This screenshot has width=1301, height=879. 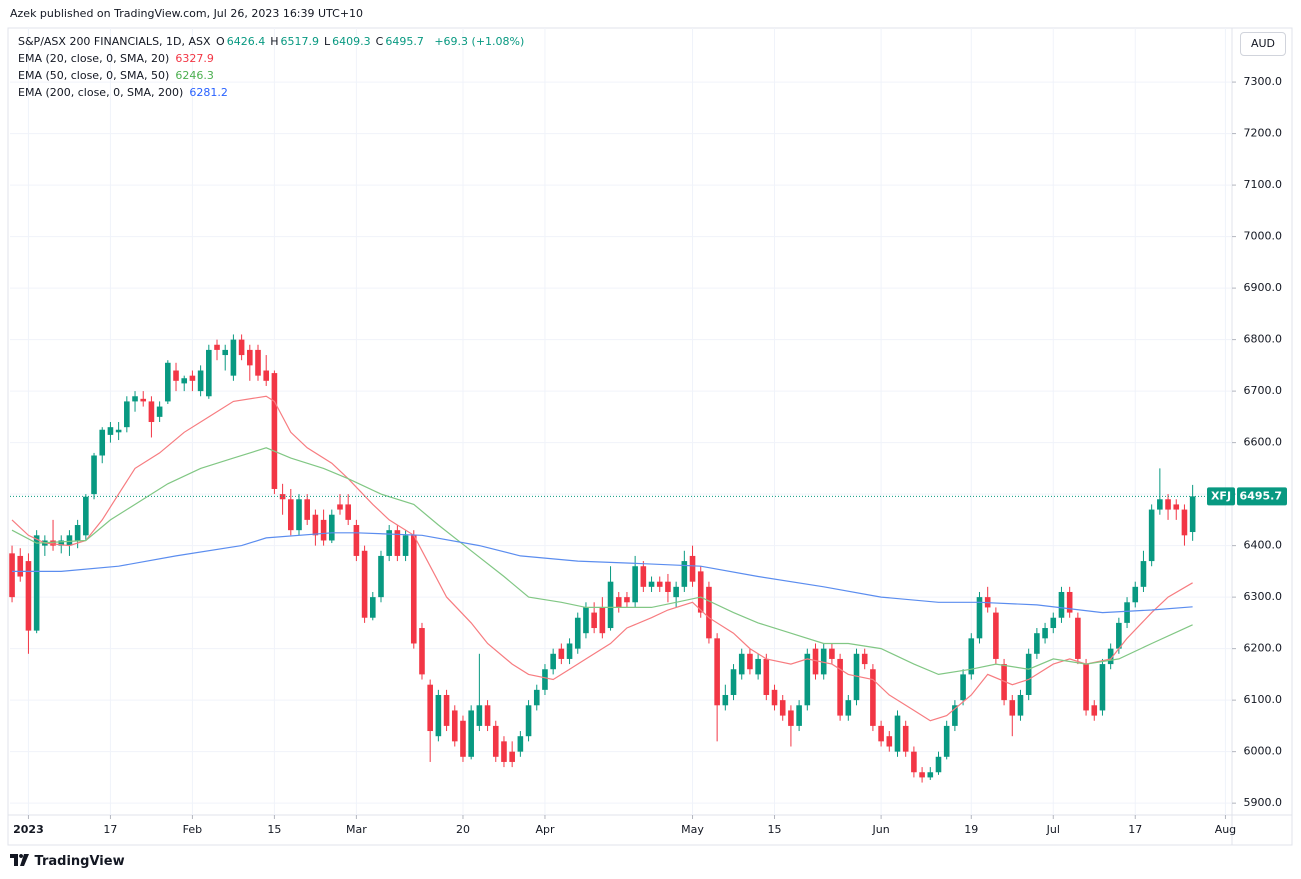 I want to click on x-tick-label: May, so click(x=692, y=829).